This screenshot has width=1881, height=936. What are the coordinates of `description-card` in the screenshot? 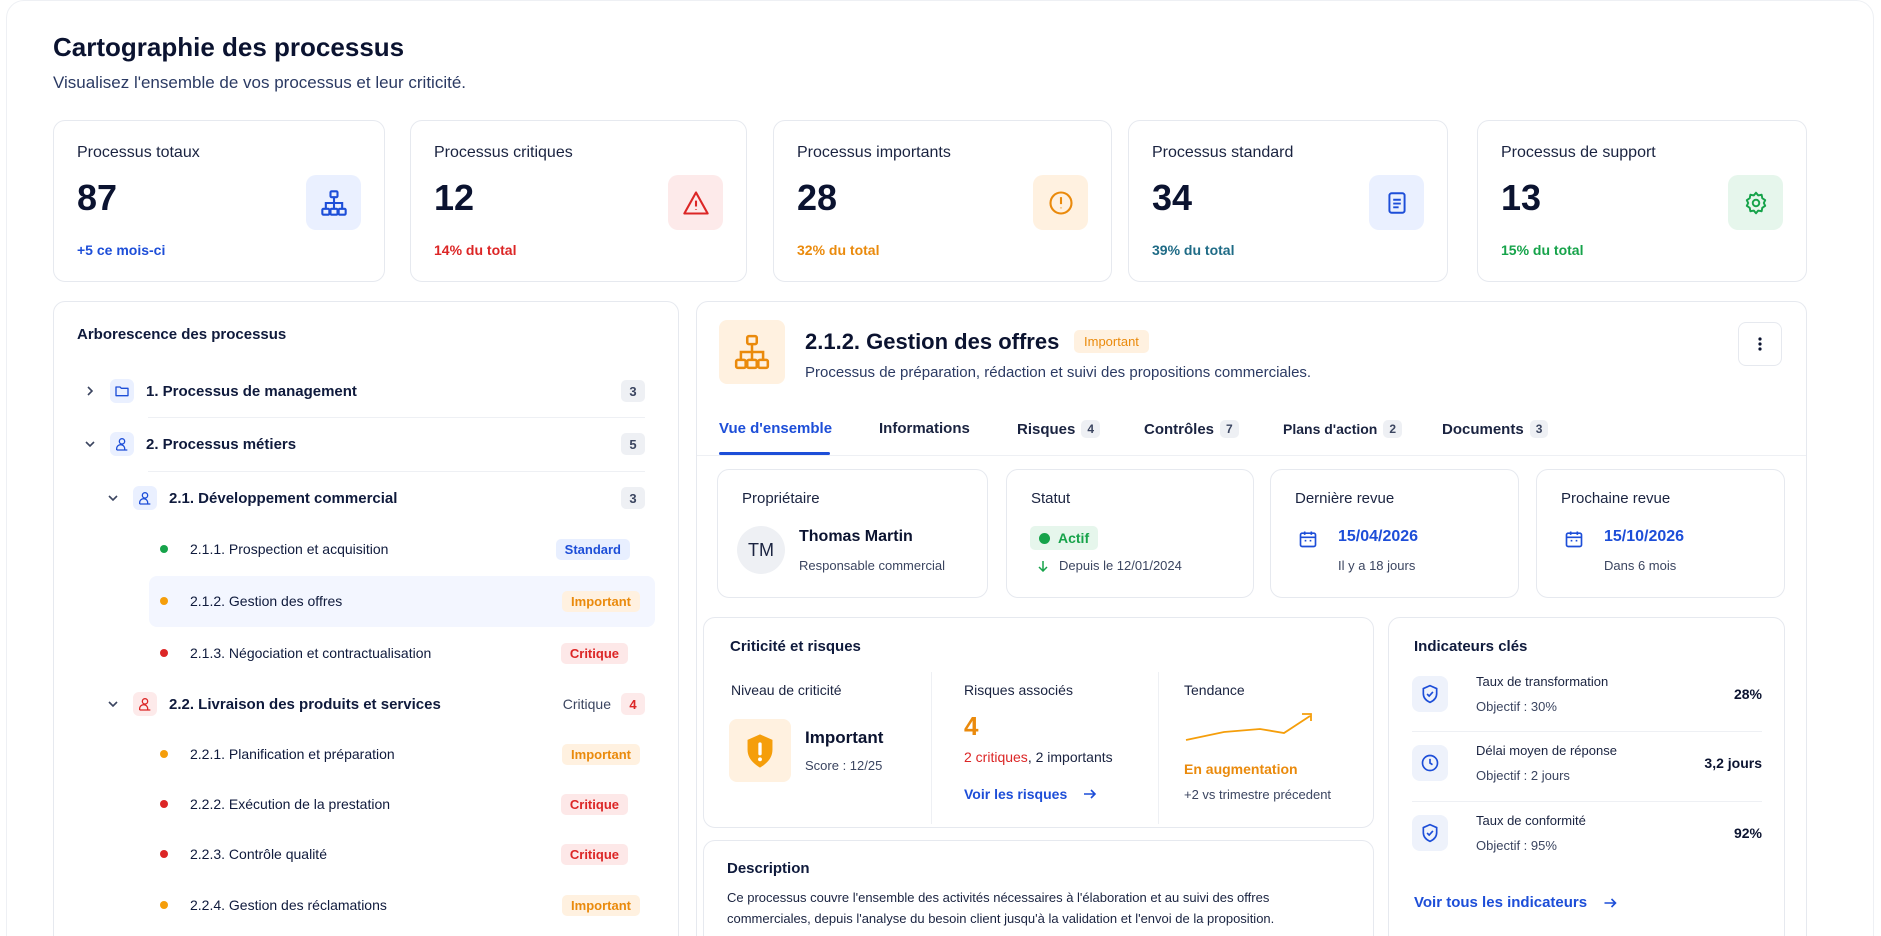 It's located at (1038, 888).